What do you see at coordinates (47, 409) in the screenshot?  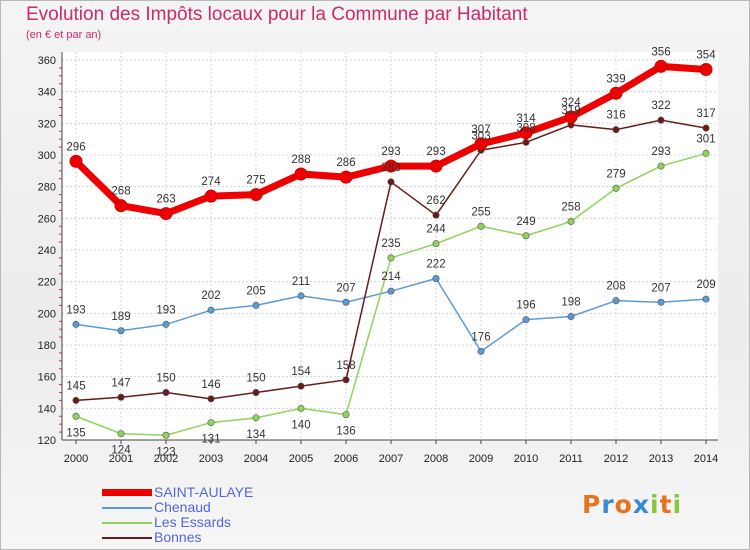 I see `y-tick-label: 140` at bounding box center [47, 409].